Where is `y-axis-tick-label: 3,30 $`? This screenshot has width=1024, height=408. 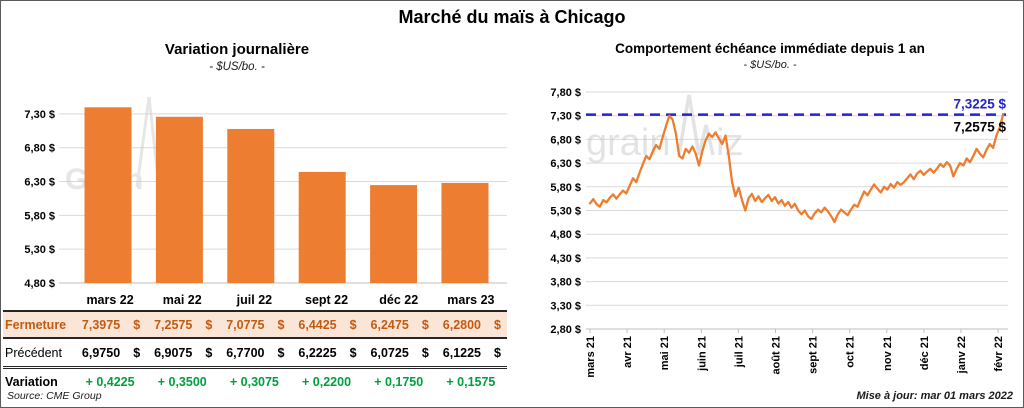 y-axis-tick-label: 3,30 $ is located at coordinates (565, 306).